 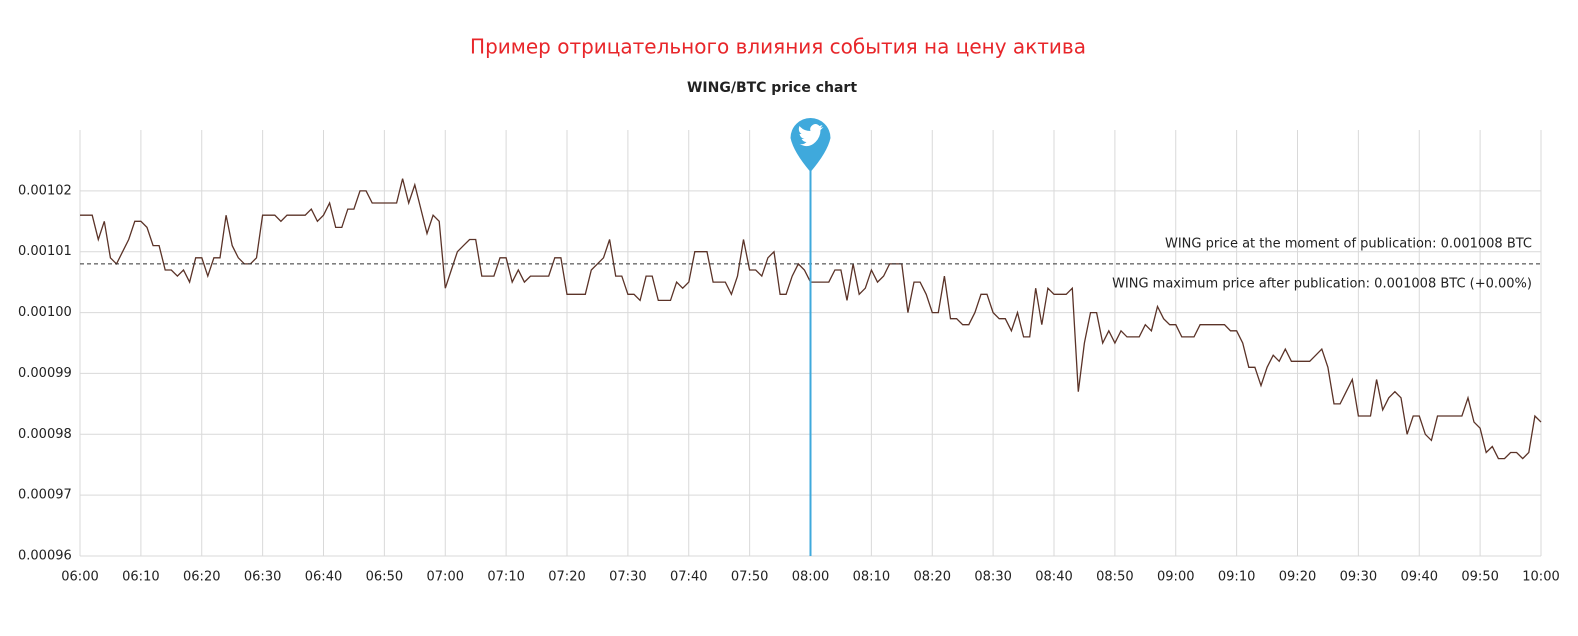 I want to click on x-tick-label: 07:40, so click(x=688, y=577).